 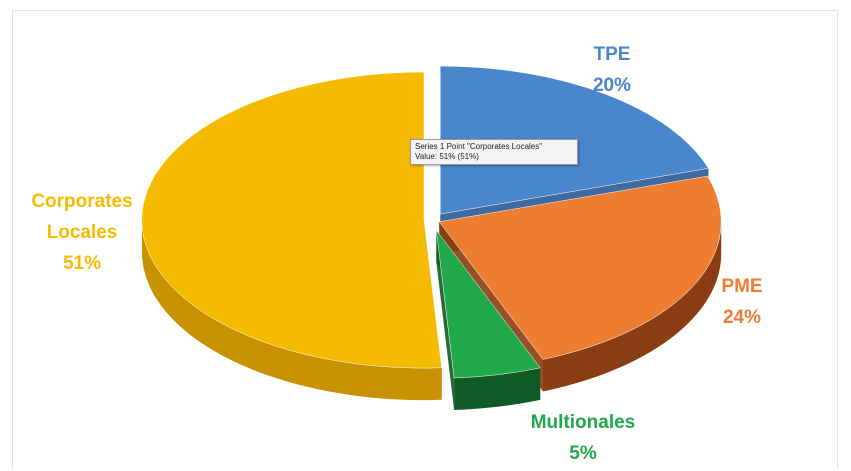 What do you see at coordinates (632, 306) in the screenshot?
I see `pie-side-pme` at bounding box center [632, 306].